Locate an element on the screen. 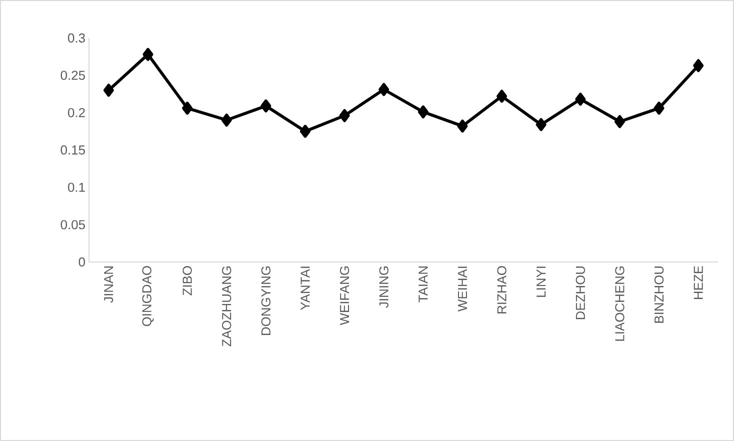  x-tick-label: DEZHOU is located at coordinates (580, 293).